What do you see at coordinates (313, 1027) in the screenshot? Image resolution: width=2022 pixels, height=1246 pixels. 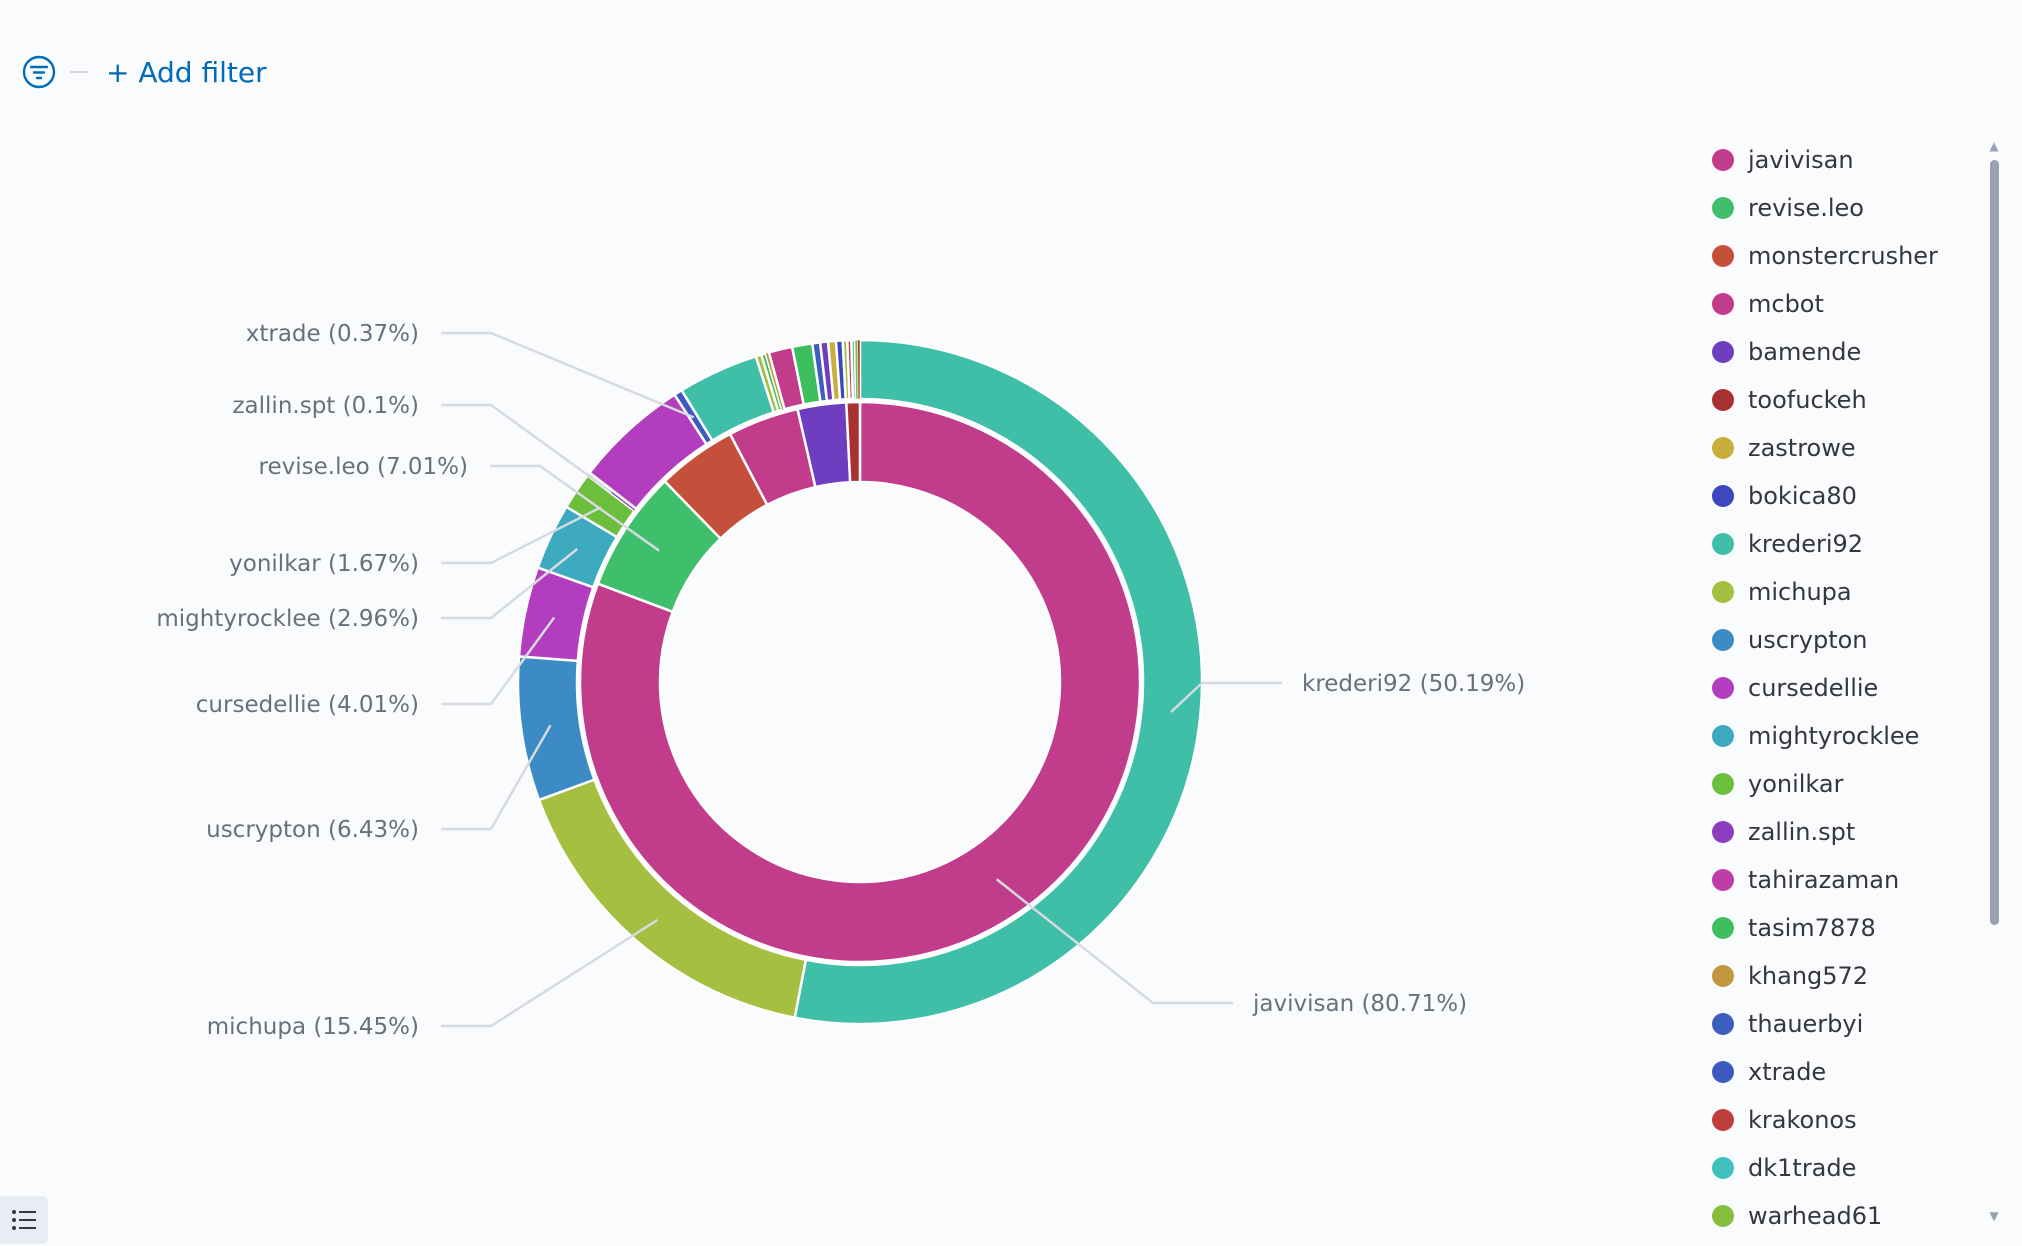 I see `slice-label: michupa (15.45%)` at bounding box center [313, 1027].